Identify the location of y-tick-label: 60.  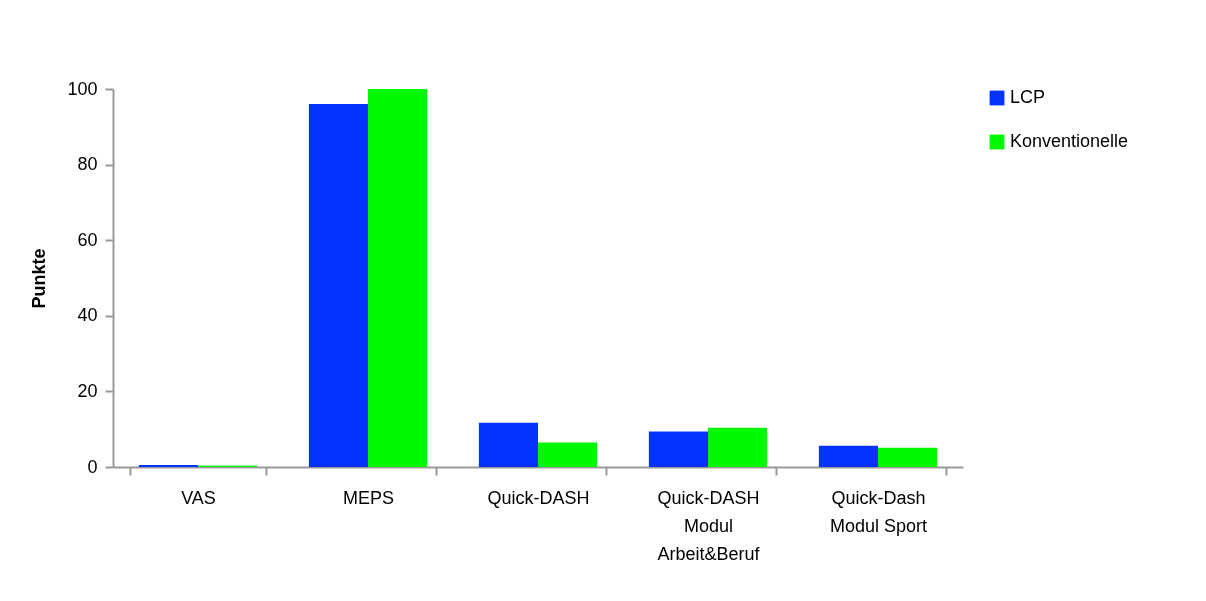
(87, 239).